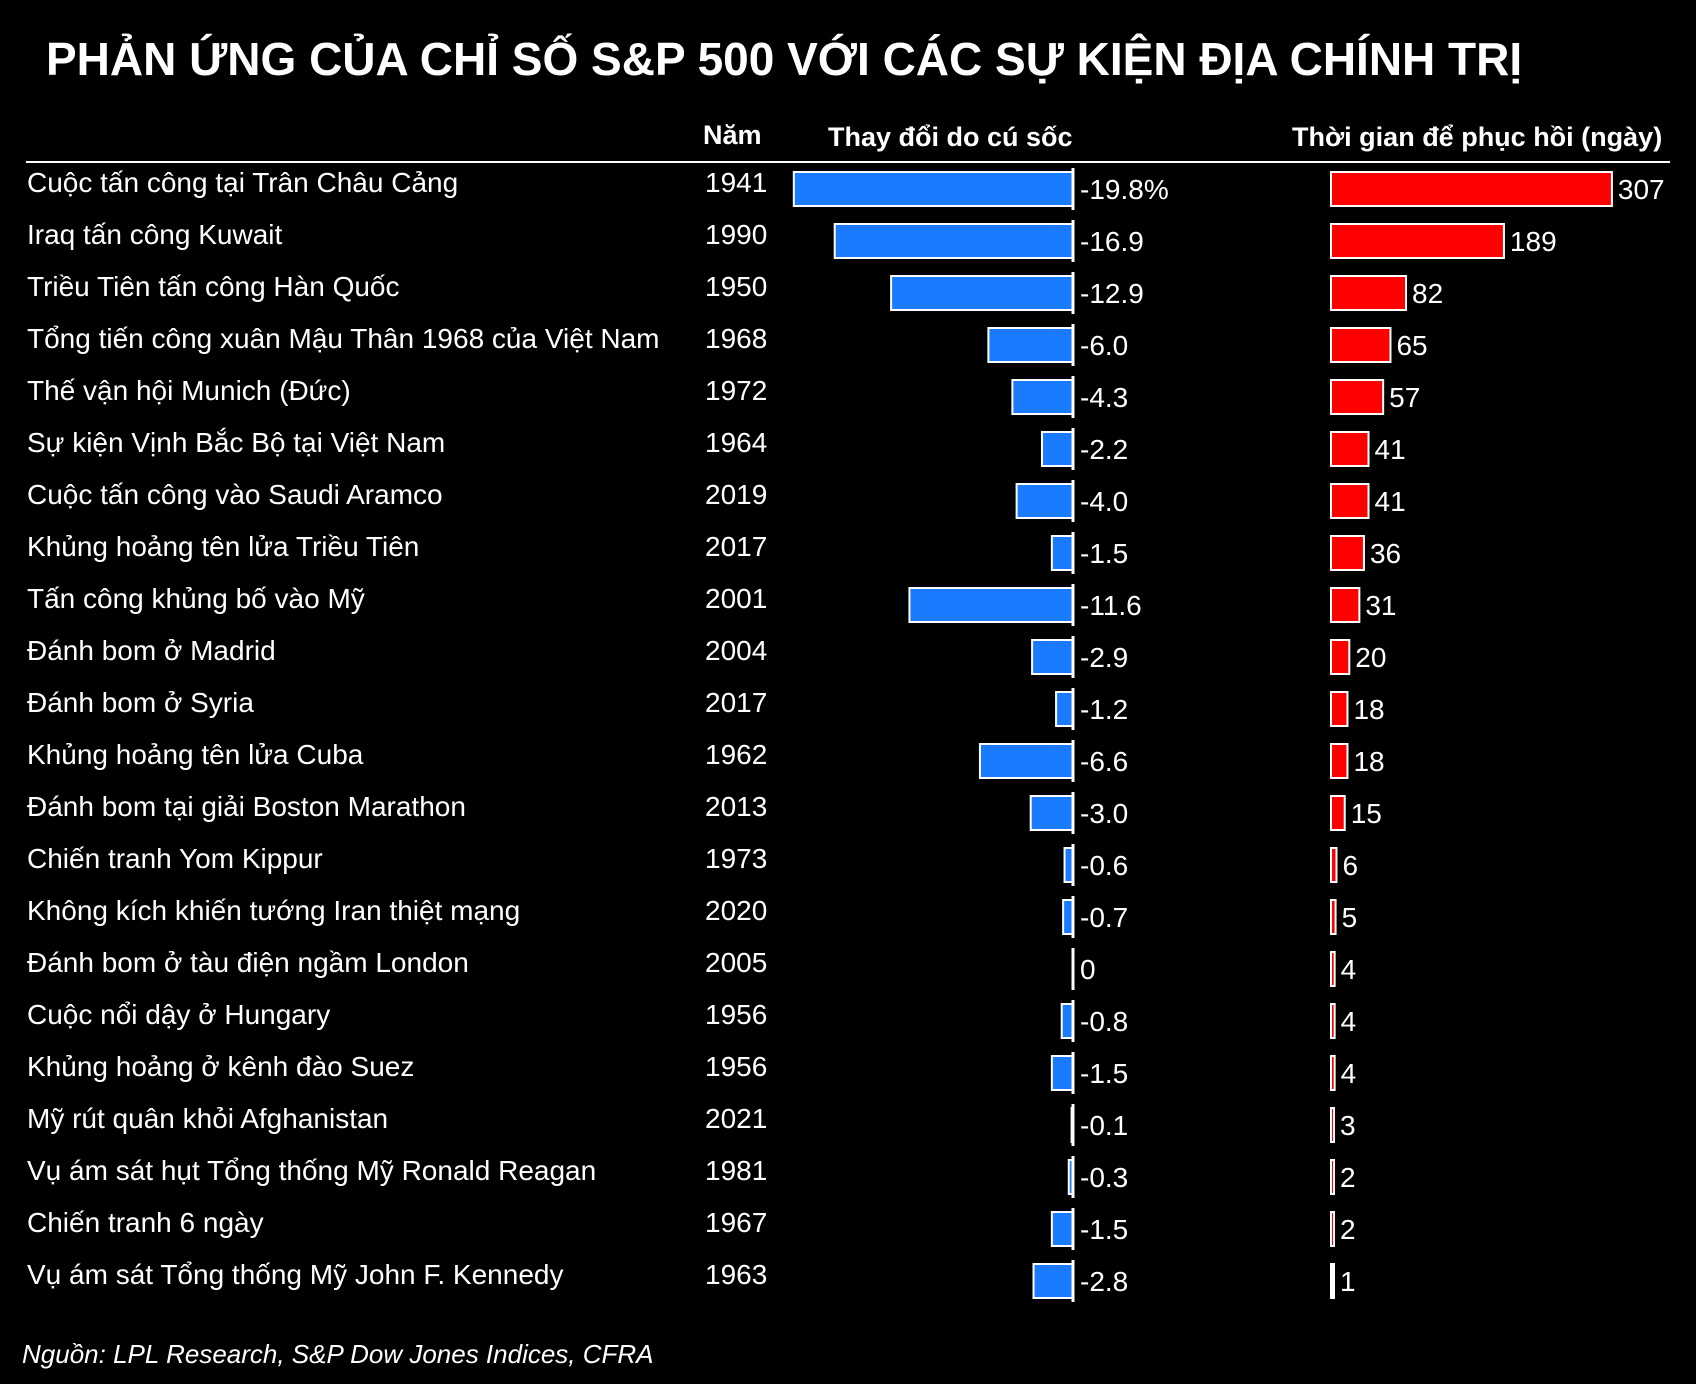  Describe the element at coordinates (196, 598) in the screenshot. I see `event-label: Tấn công khủng bố vào Mỹ` at that location.